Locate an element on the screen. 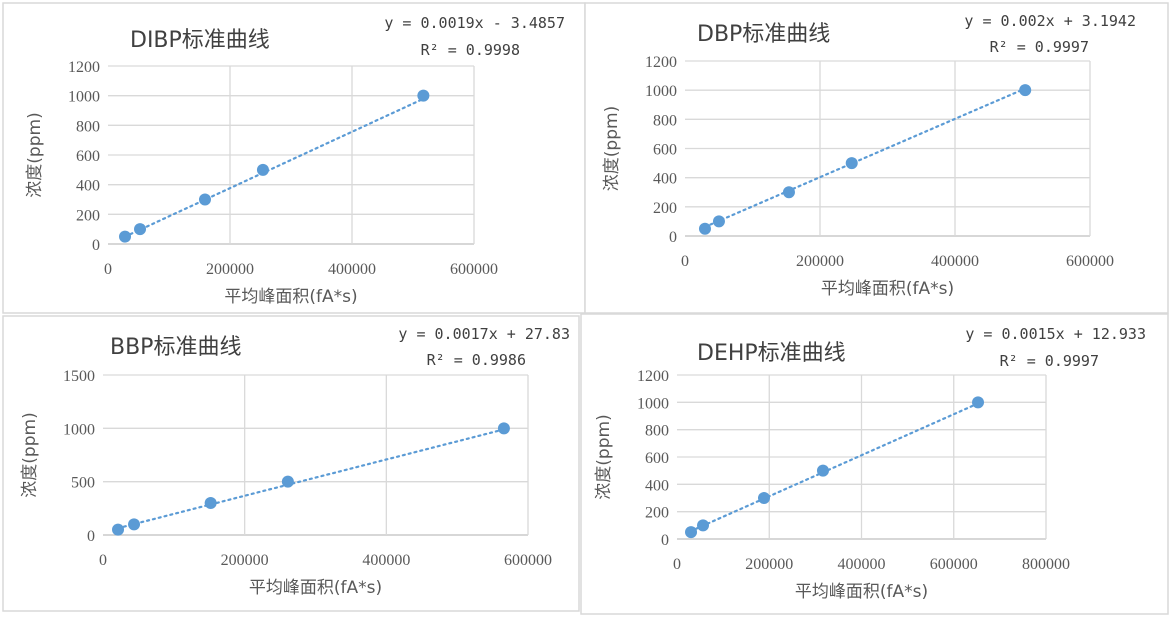 The height and width of the screenshot is (622, 1176). trendline-equation: y = 0.0017x + 27.83 is located at coordinates (484, 334).